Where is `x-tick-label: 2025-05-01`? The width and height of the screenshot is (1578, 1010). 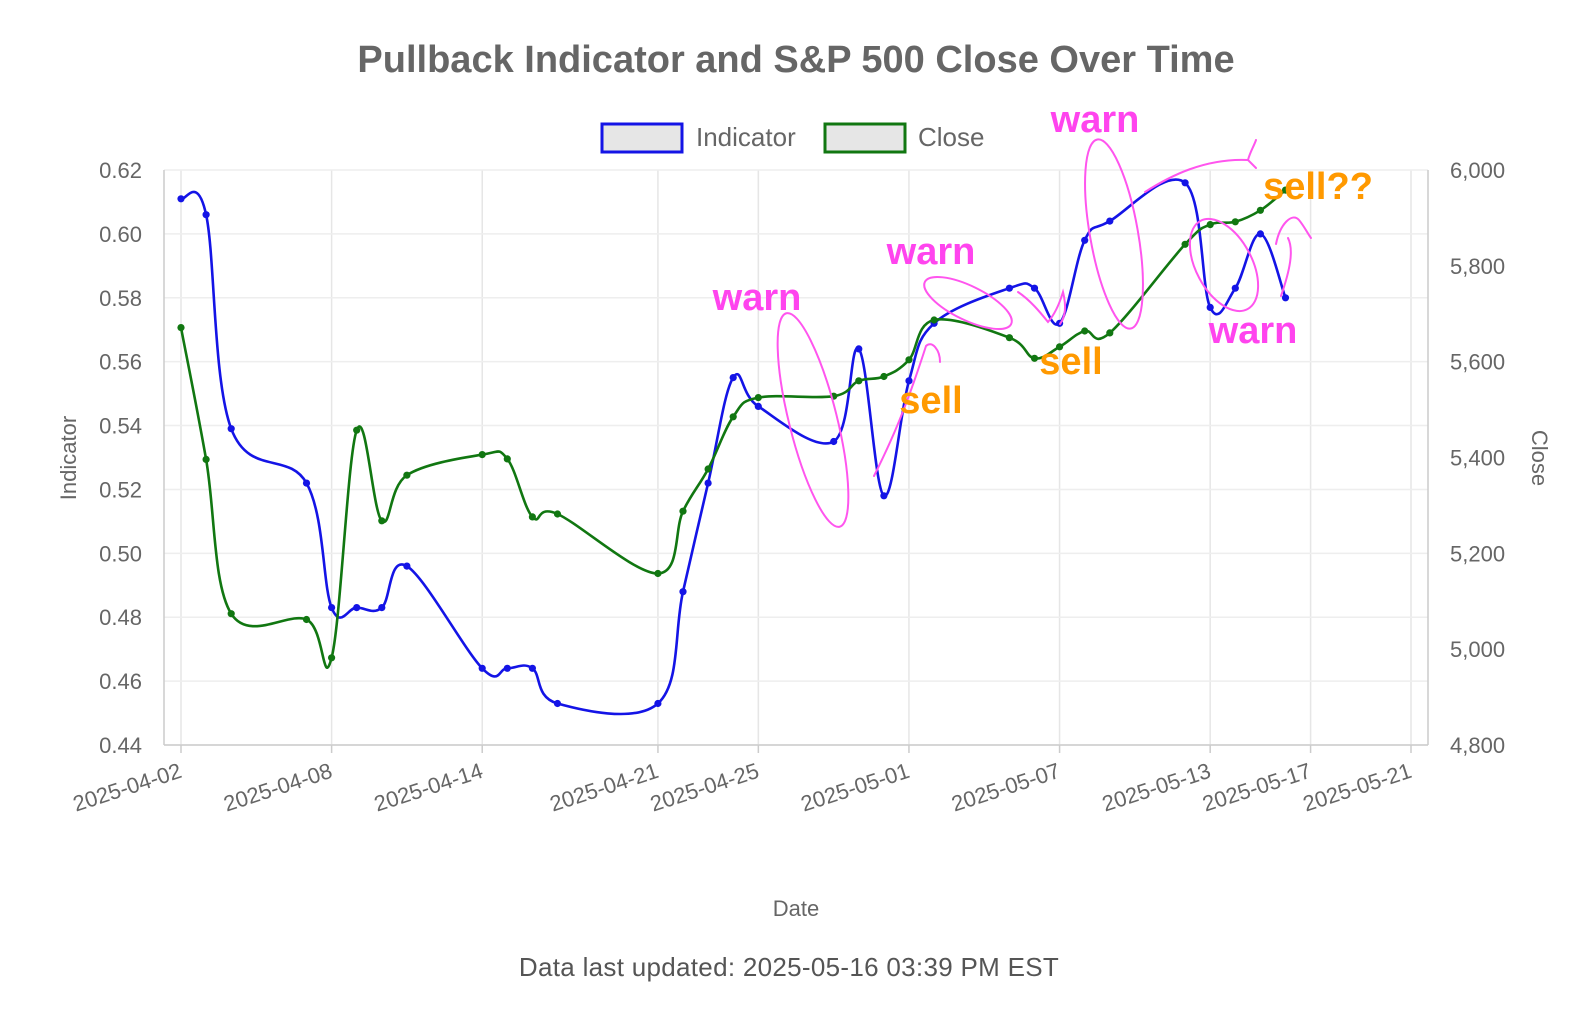 x-tick-label: 2025-05-01 is located at coordinates (855, 787).